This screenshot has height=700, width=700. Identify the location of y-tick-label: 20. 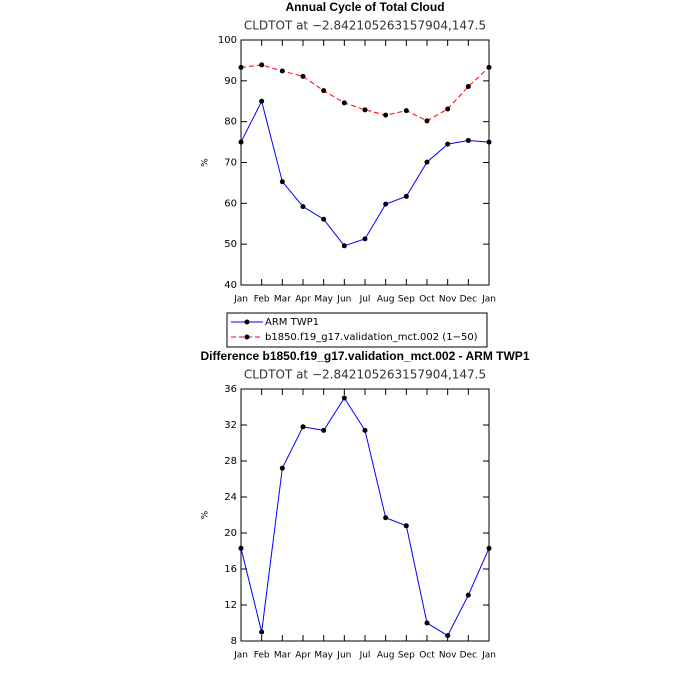
(230, 533).